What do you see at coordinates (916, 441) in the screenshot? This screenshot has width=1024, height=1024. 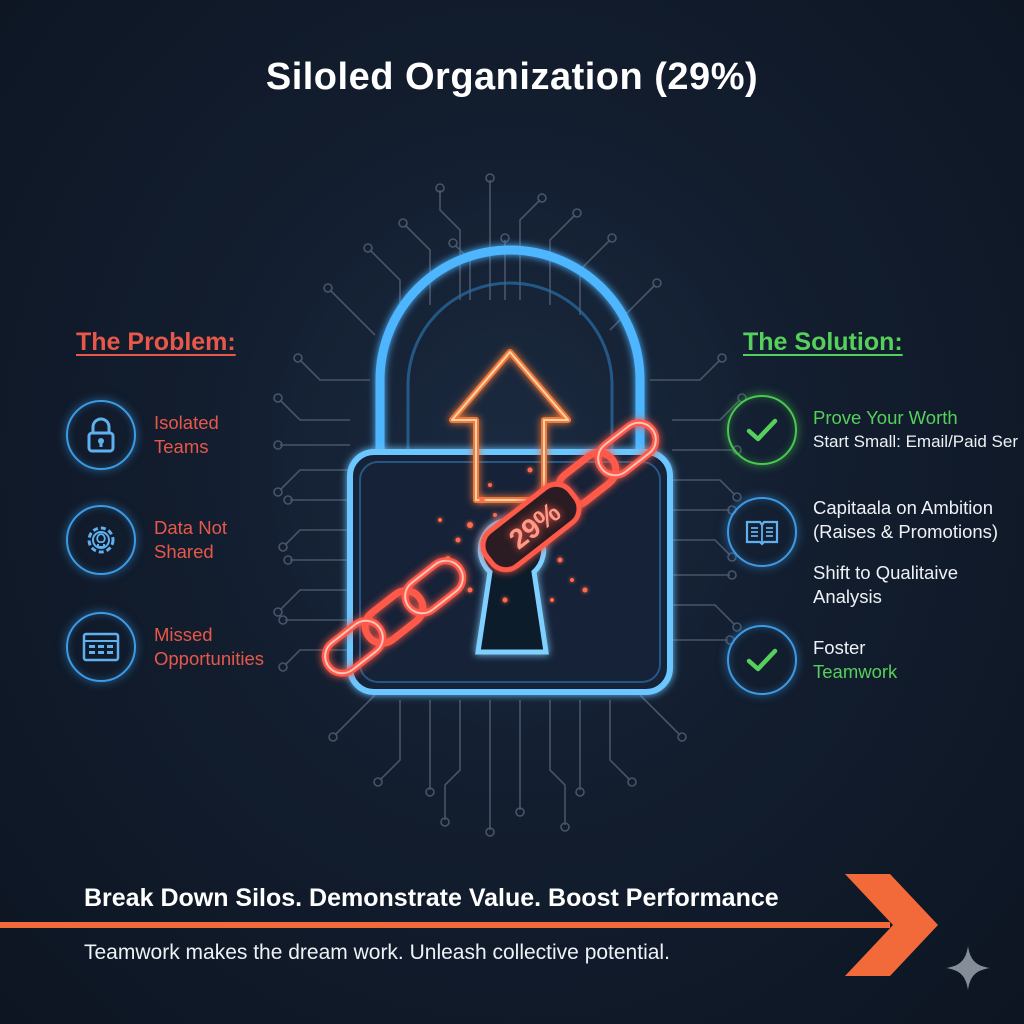 I see `solution-line: Start Small: Email/Paid Ser` at bounding box center [916, 441].